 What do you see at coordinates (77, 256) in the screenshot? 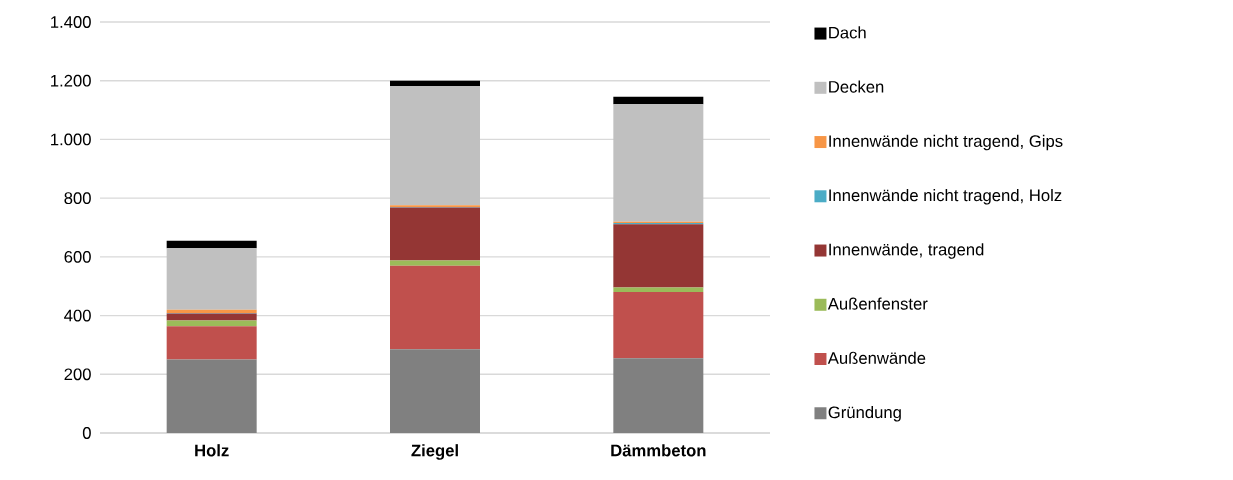
I see `y-tick-label: 600` at bounding box center [77, 256].